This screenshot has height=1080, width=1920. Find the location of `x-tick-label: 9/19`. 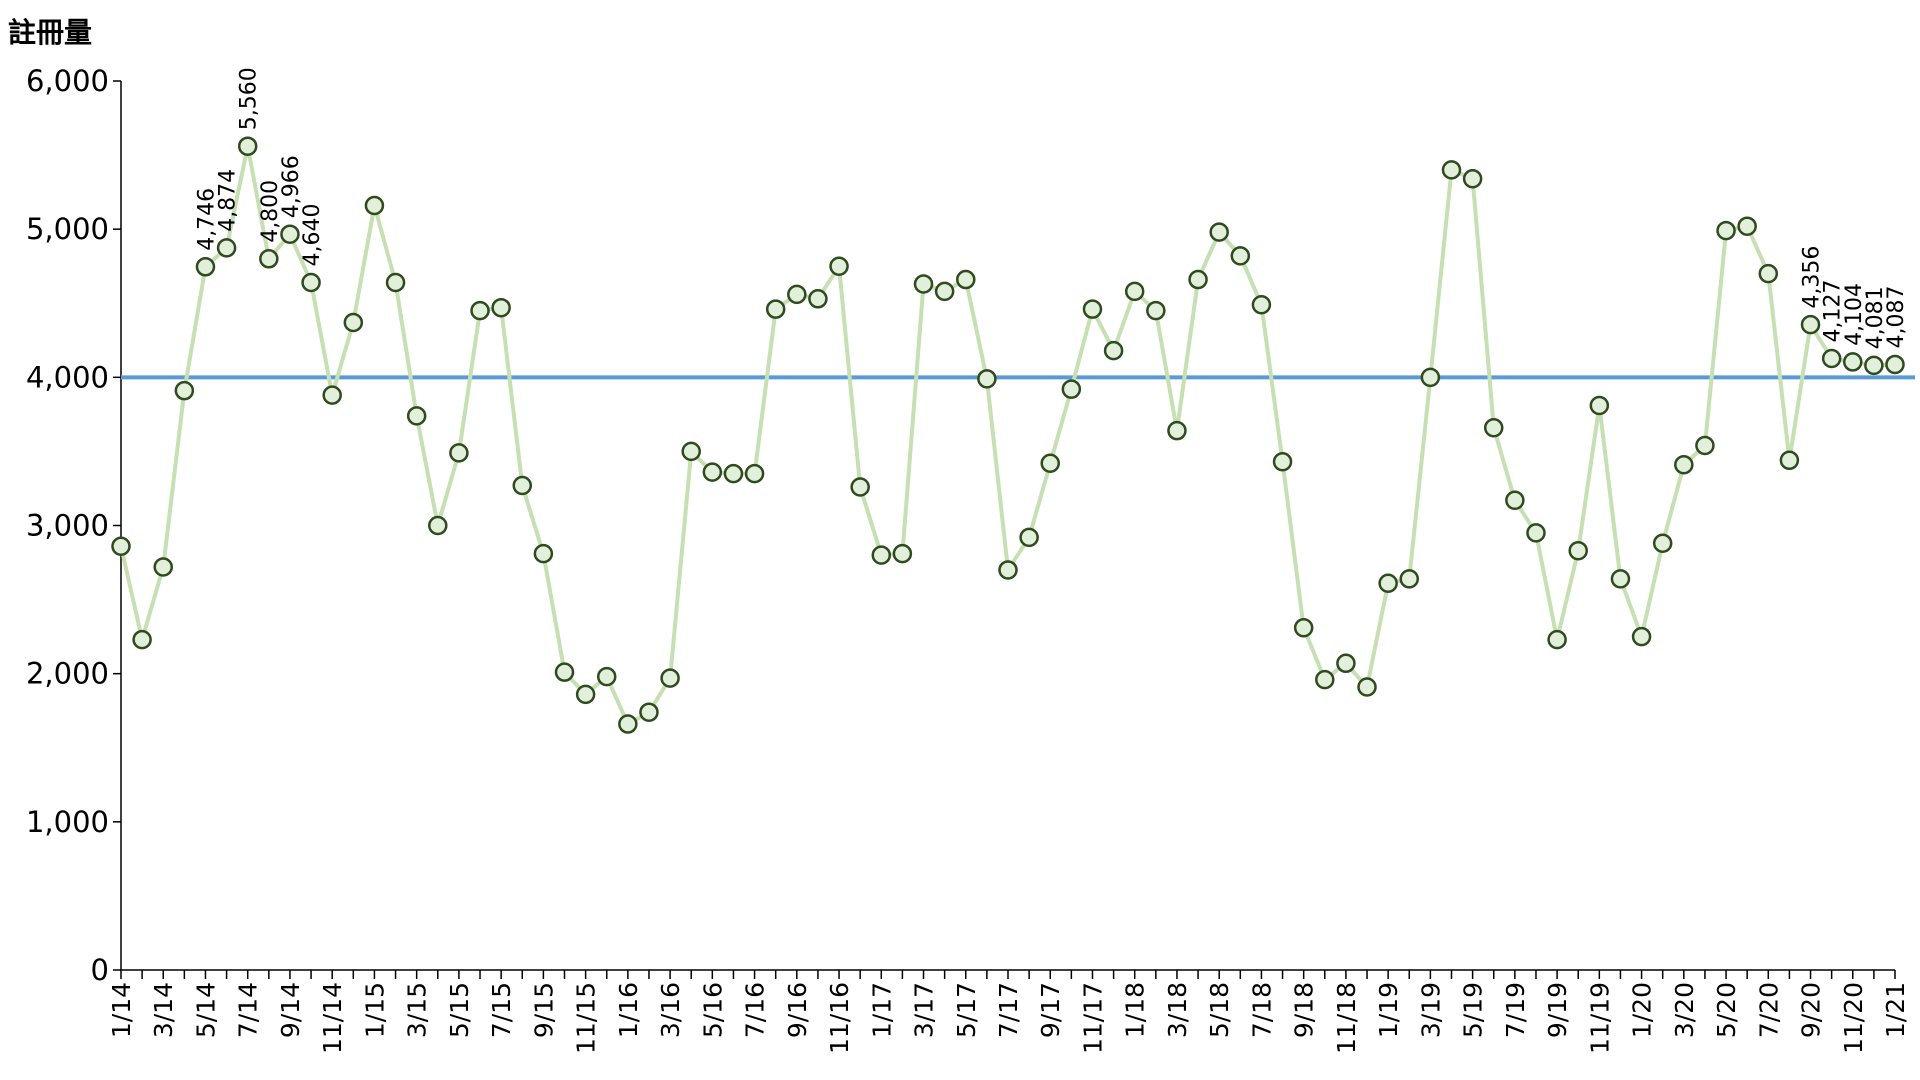

x-tick-label: 9/19 is located at coordinates (1557, 1010).